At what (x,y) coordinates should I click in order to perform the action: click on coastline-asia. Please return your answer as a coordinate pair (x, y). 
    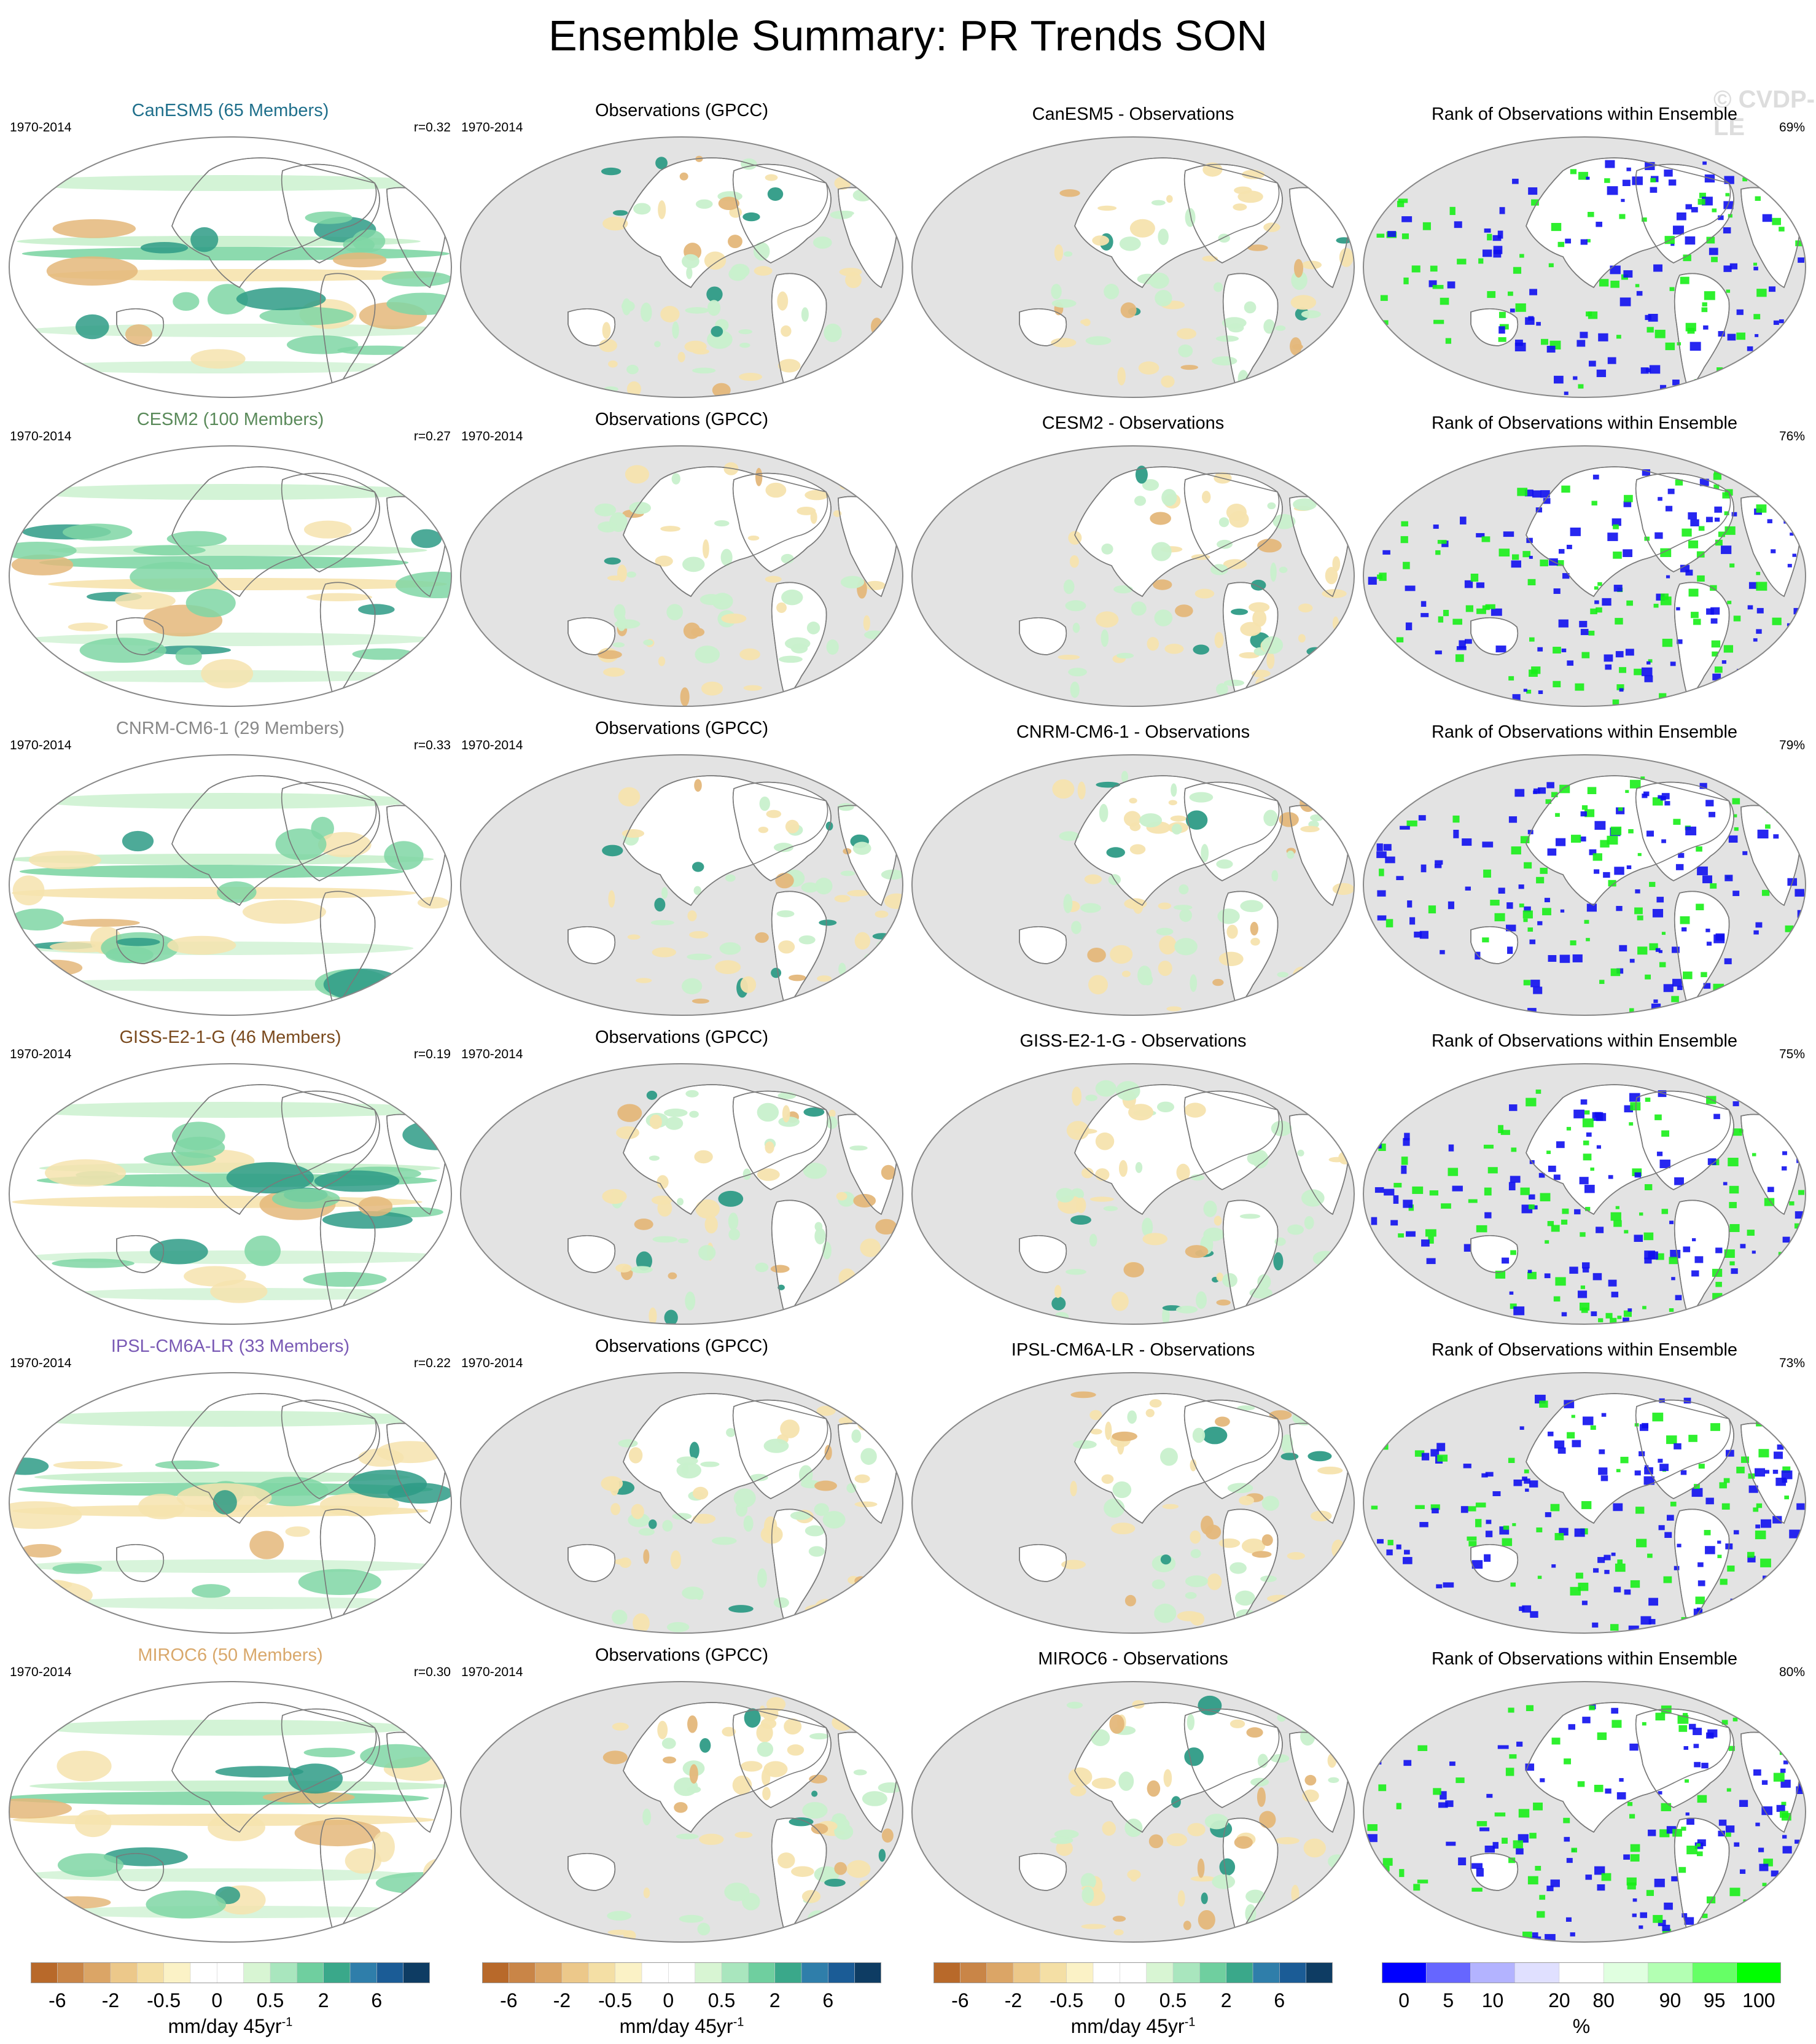
    Looking at the image, I should click on (1629, 1767).